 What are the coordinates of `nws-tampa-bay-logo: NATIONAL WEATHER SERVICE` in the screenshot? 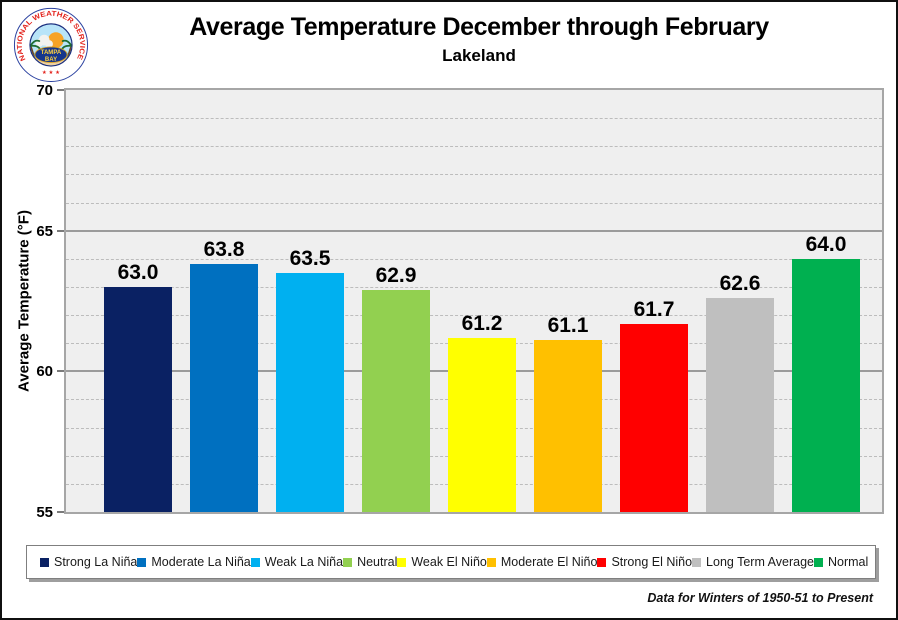 It's located at (51, 44).